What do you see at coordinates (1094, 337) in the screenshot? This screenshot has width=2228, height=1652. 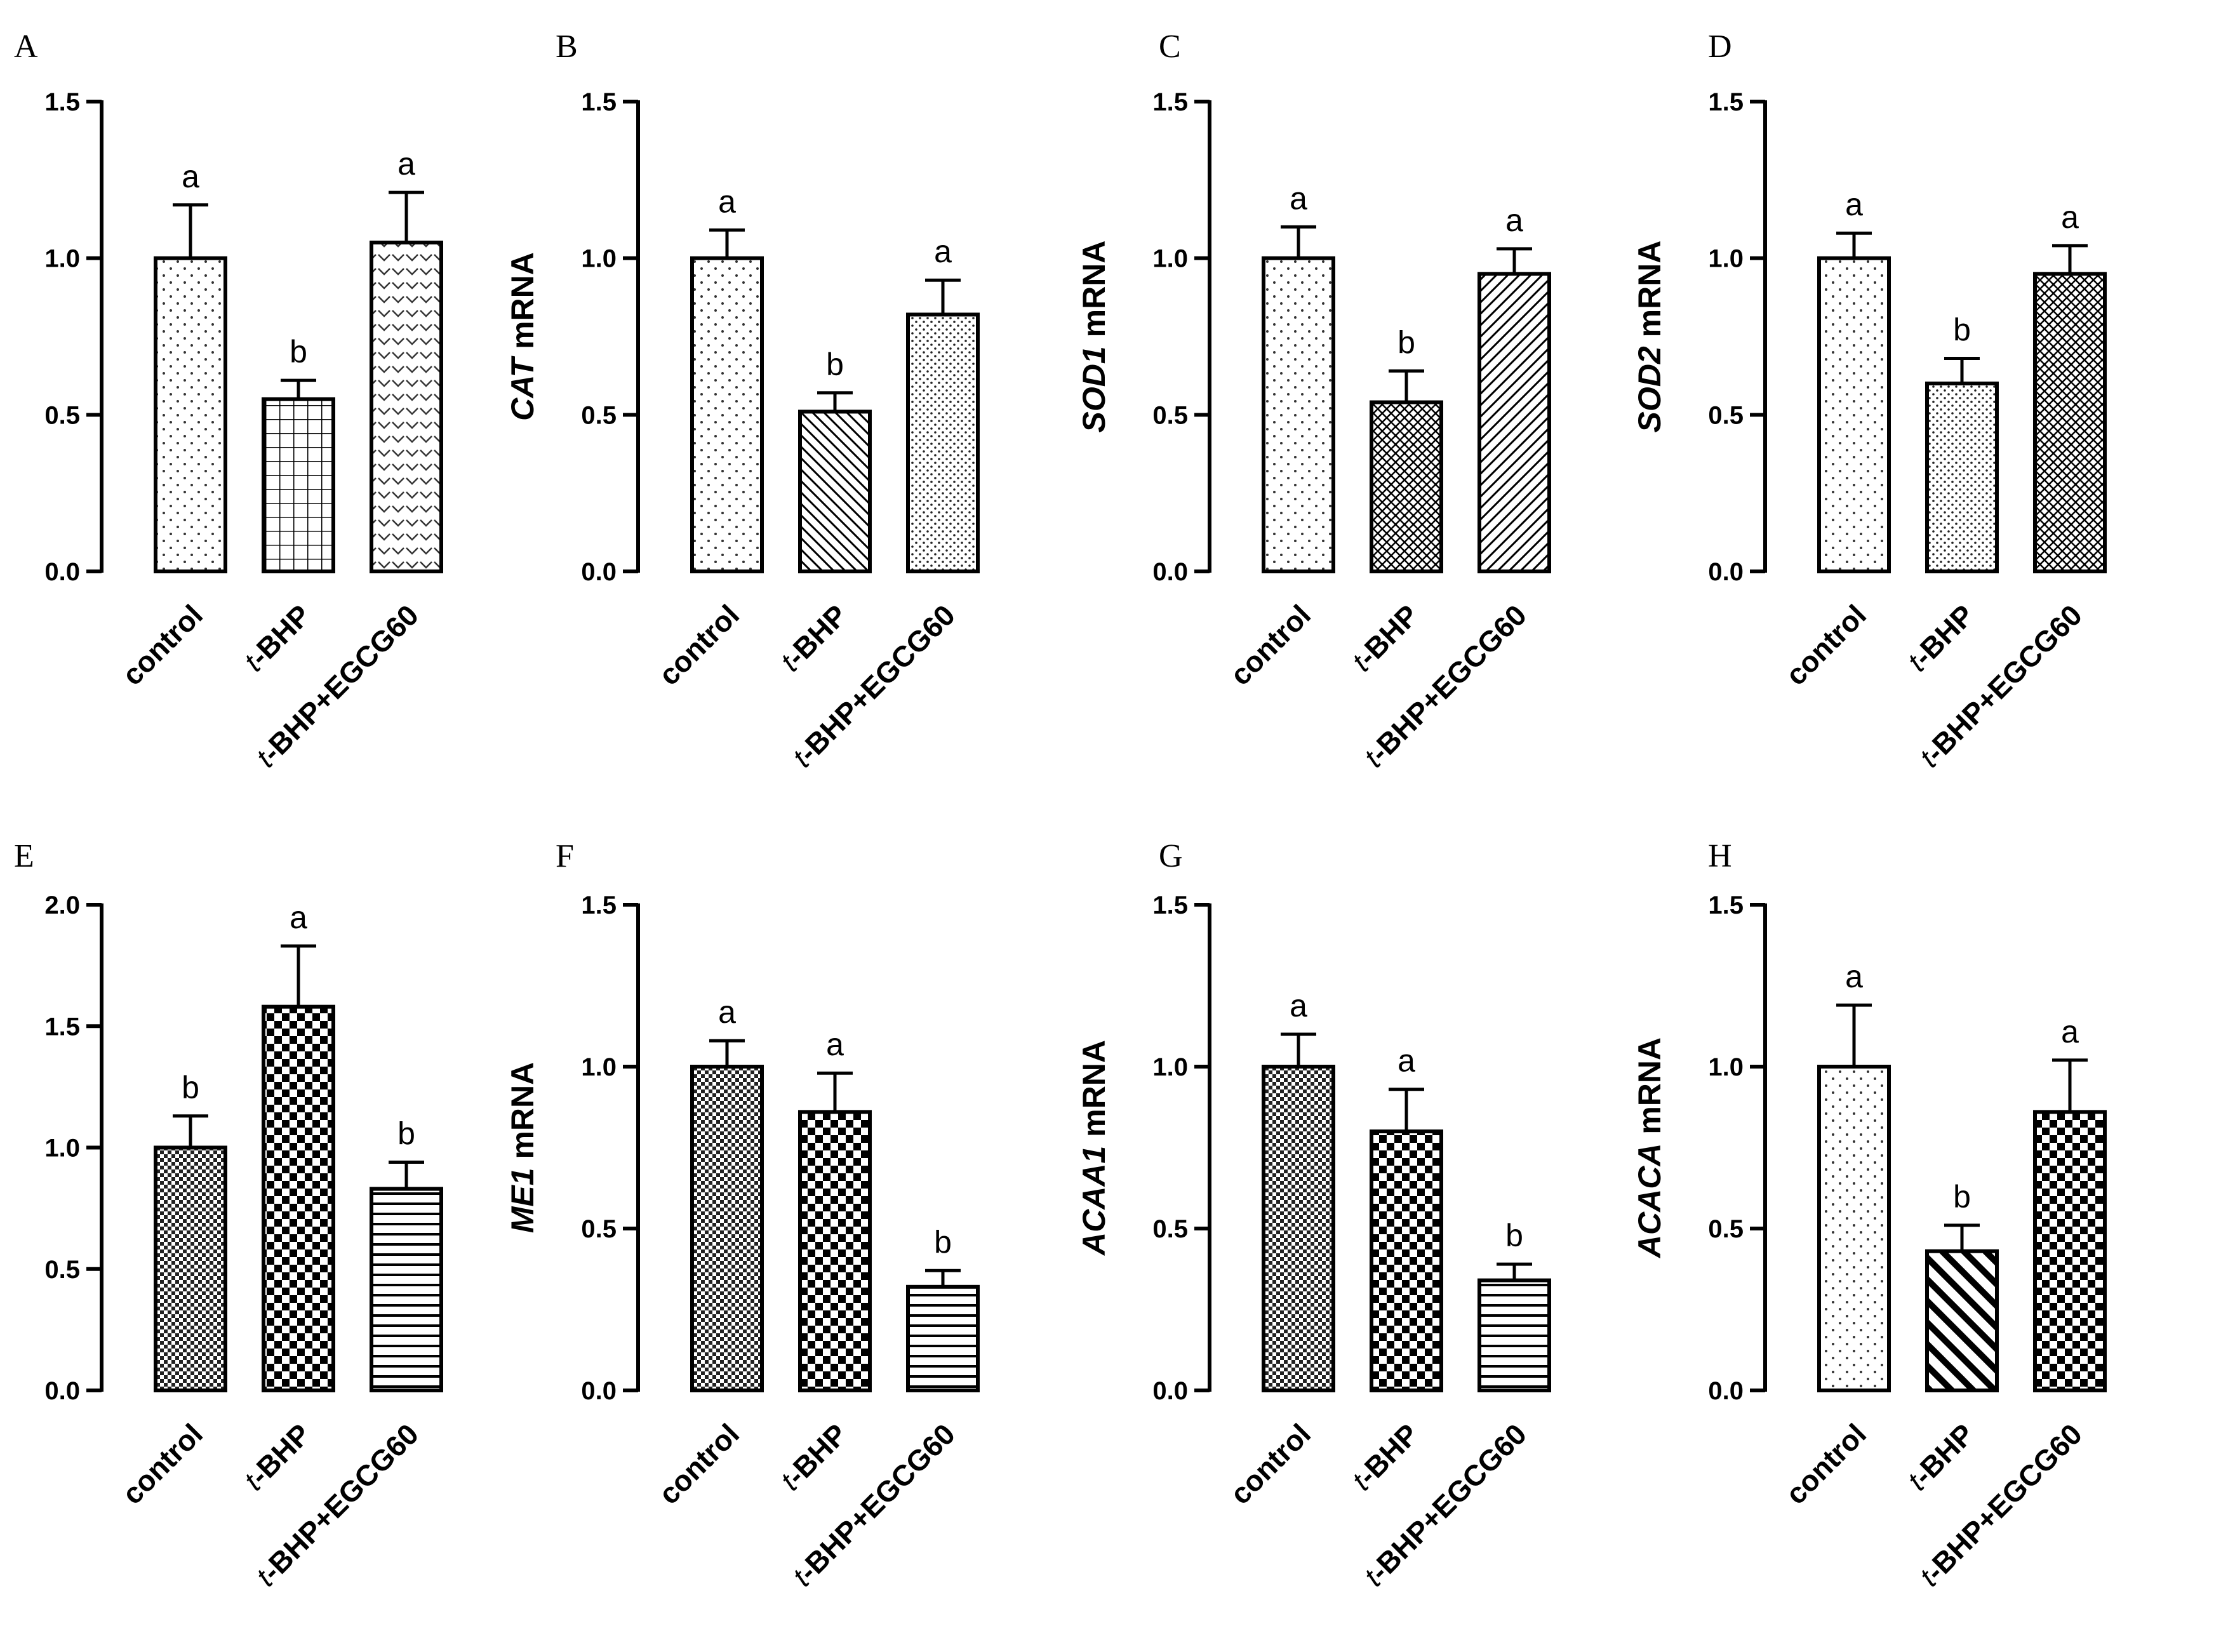 I see `y-axis-label: SOD1 mRNA` at bounding box center [1094, 337].